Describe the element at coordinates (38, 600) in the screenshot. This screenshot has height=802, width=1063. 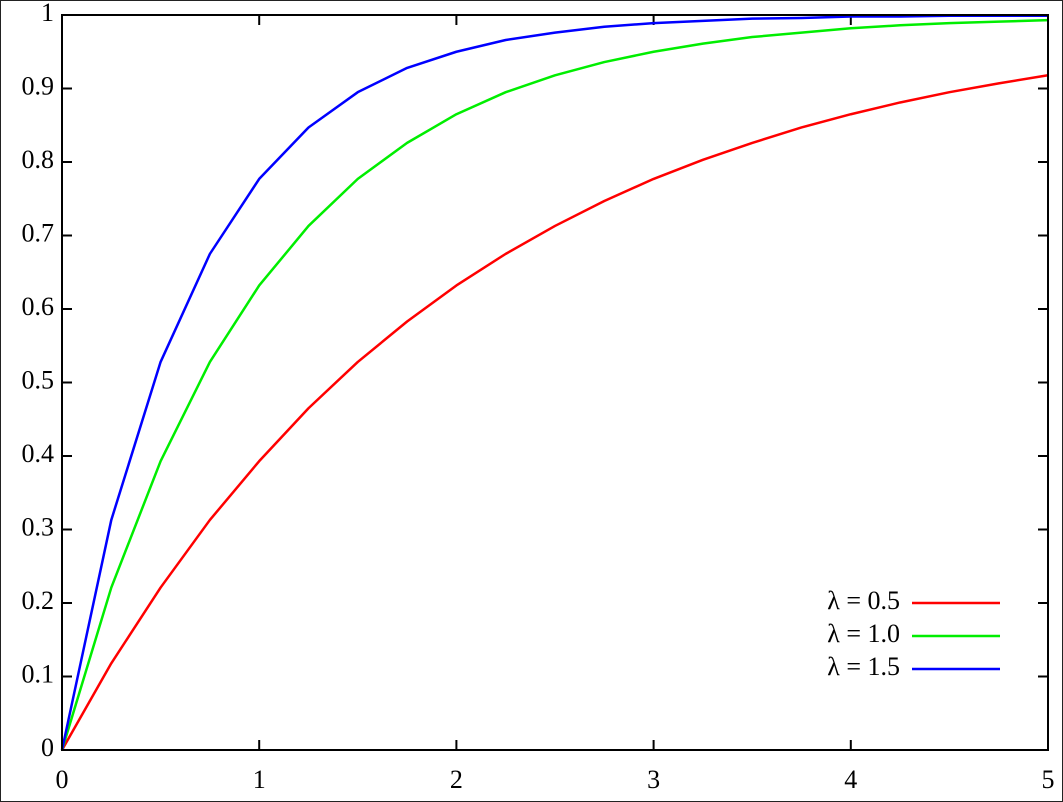
I see `y-tick-label: 0.2` at that location.